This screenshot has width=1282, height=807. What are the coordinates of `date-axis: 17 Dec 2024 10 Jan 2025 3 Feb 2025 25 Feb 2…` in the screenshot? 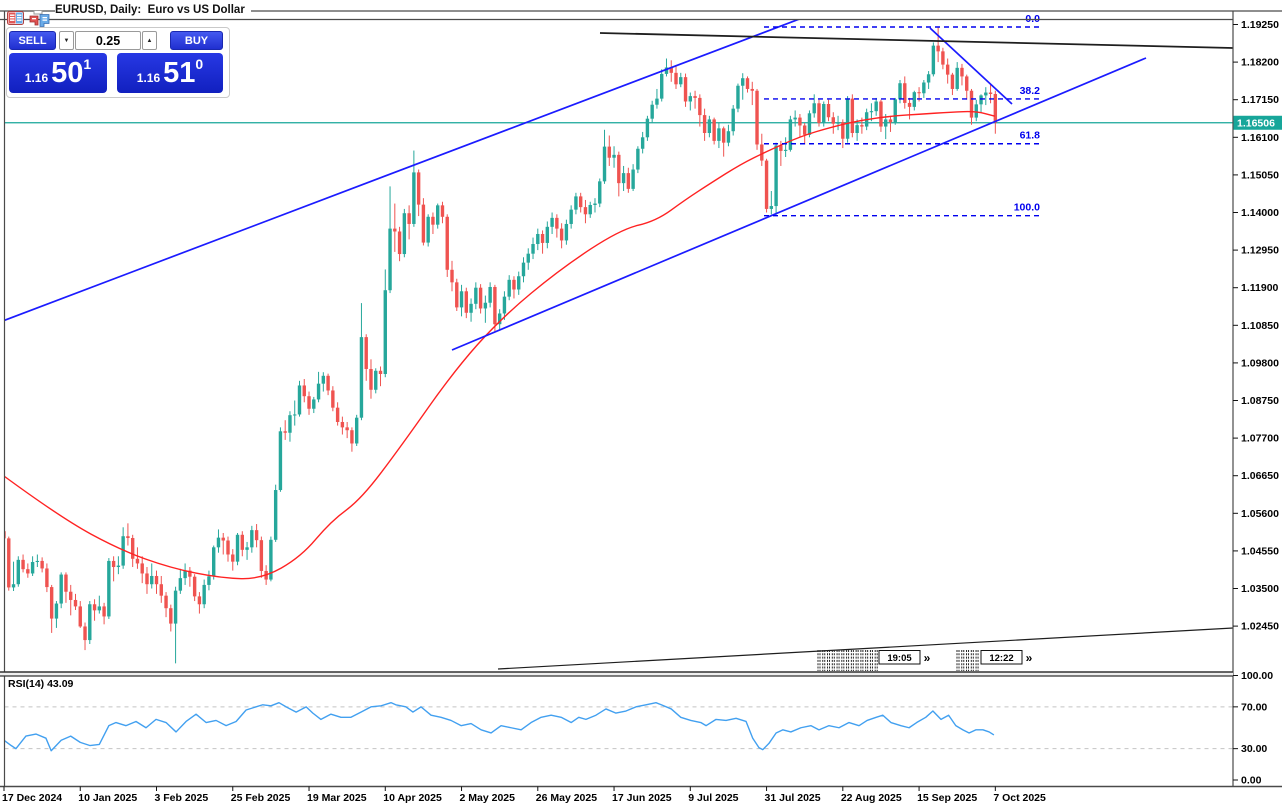 It's located at (524, 795).